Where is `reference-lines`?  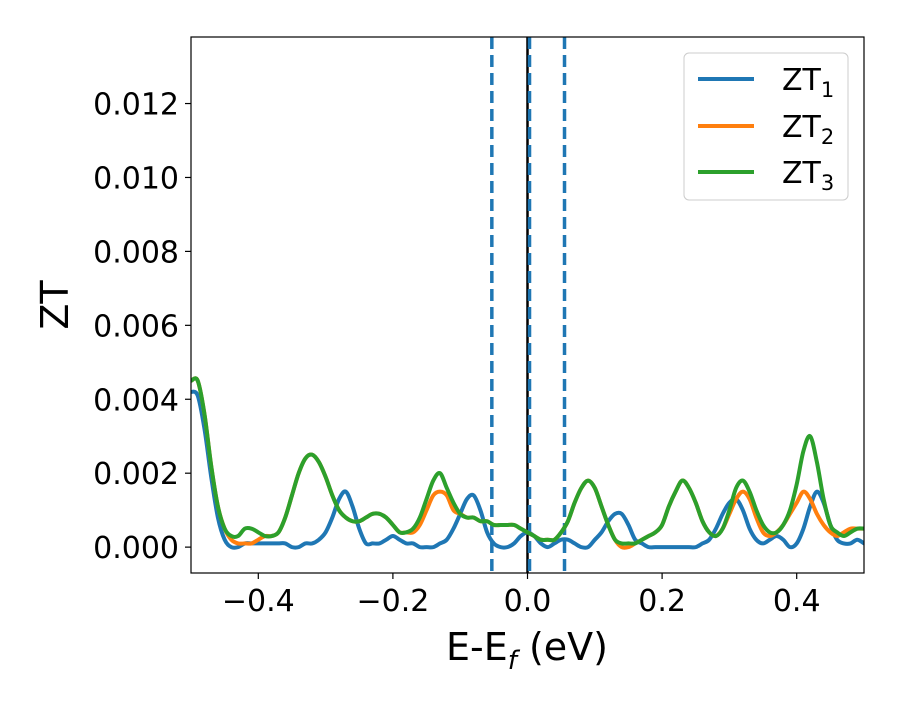
reference-lines is located at coordinates (528, 305).